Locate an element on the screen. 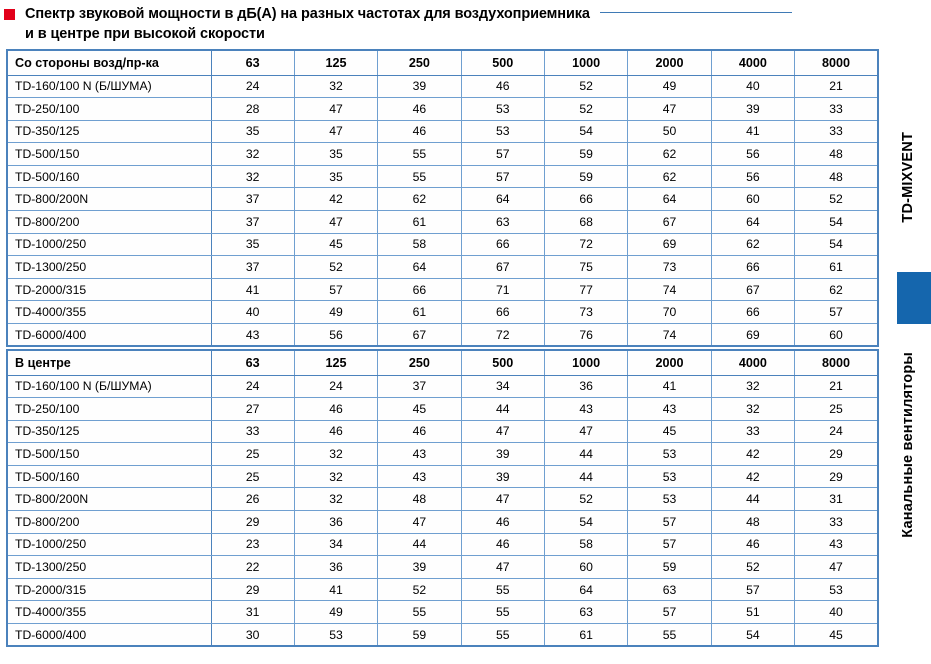 The width and height of the screenshot is (931, 664). sound-level-cell: 50 is located at coordinates (669, 131).